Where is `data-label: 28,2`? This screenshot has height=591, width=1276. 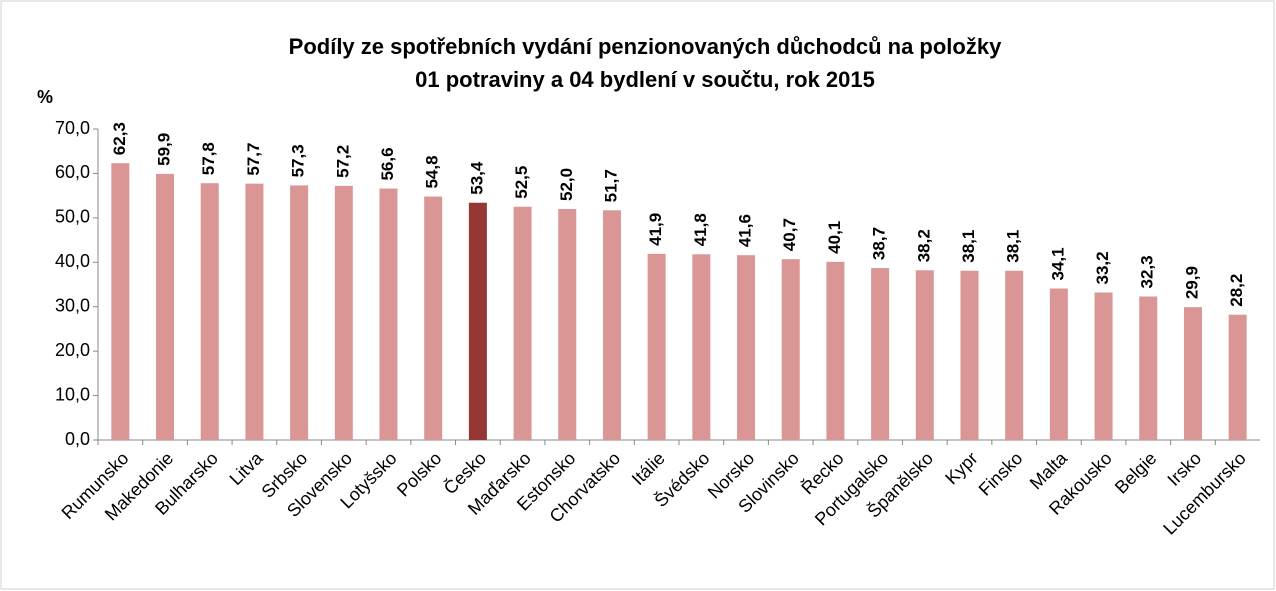
data-label: 28,2 is located at coordinates (1236, 290).